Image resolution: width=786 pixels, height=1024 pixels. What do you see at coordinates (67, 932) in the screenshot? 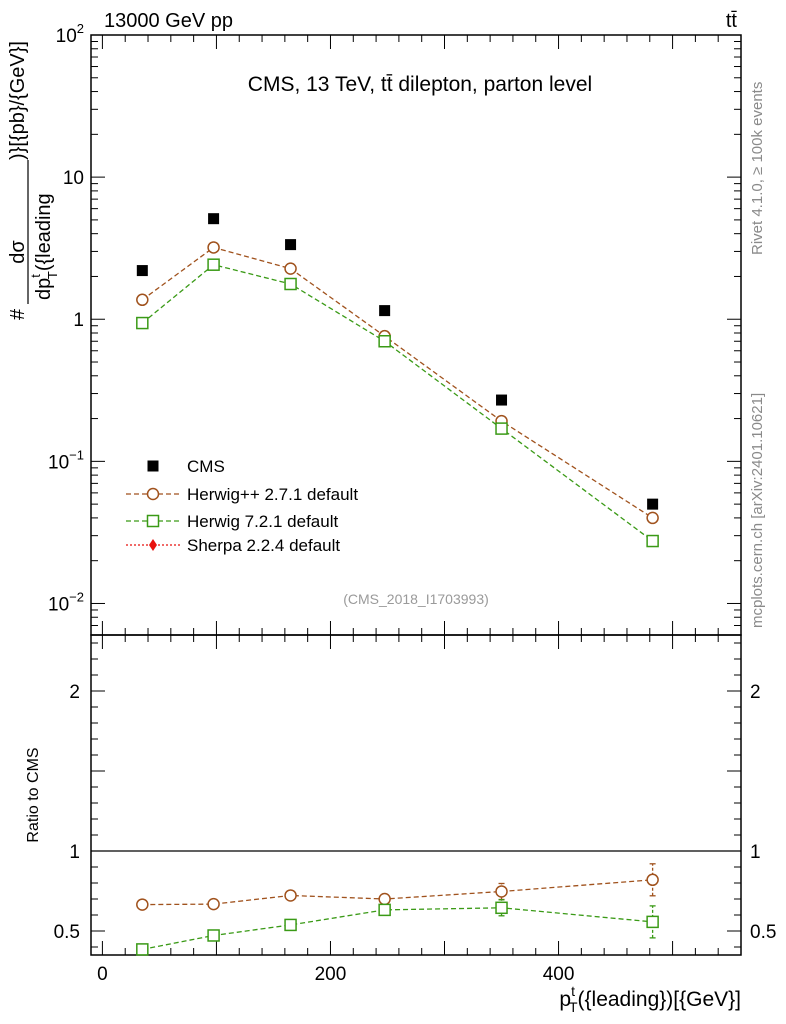
I see `ratio-y-tick-label: 0.5` at bounding box center [67, 932].